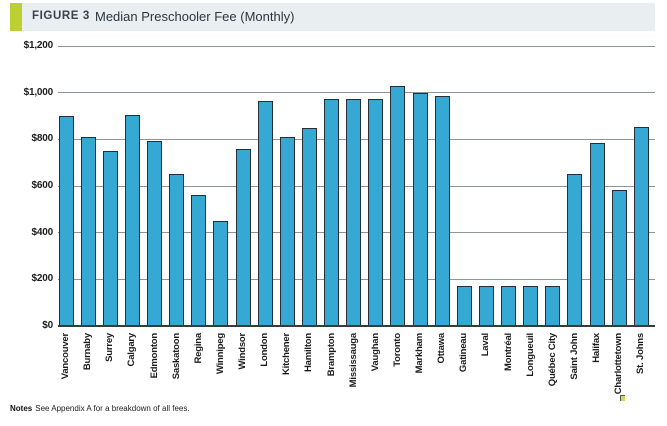 The height and width of the screenshot is (426, 667). Describe the element at coordinates (353, 360) in the screenshot. I see `x-axis-tick-label: Mississauga` at that location.